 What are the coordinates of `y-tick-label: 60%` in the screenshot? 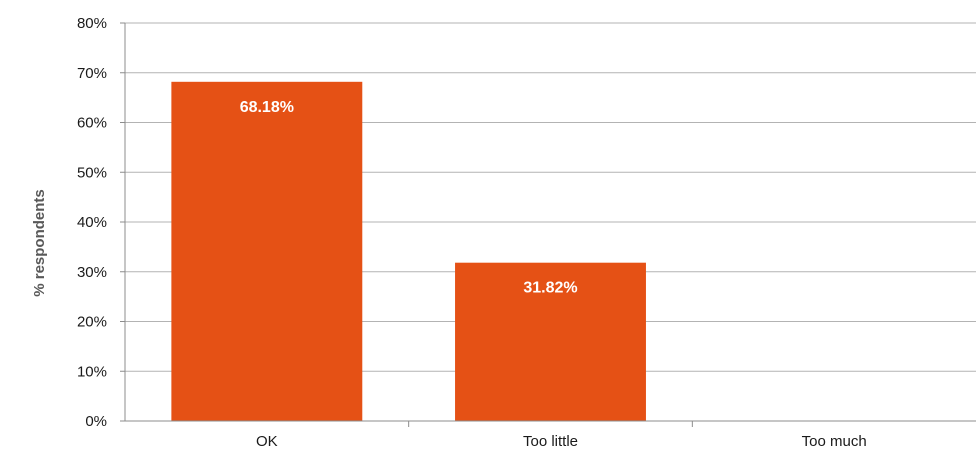 It's located at (92, 123).